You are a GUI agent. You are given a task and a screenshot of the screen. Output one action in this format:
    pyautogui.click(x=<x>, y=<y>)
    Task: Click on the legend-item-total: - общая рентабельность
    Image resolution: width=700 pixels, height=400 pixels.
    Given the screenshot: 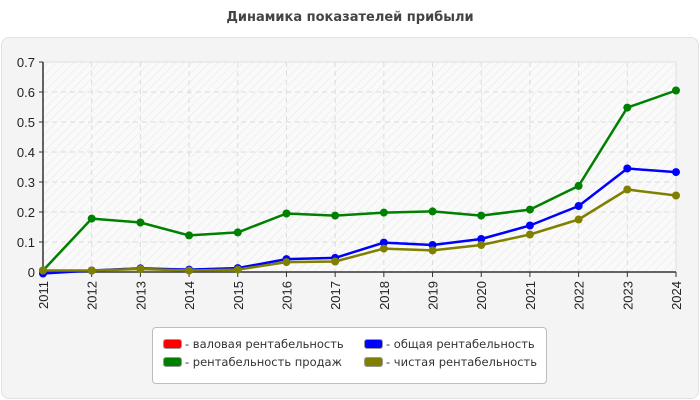 What is the action you would take?
    pyautogui.click(x=449, y=344)
    